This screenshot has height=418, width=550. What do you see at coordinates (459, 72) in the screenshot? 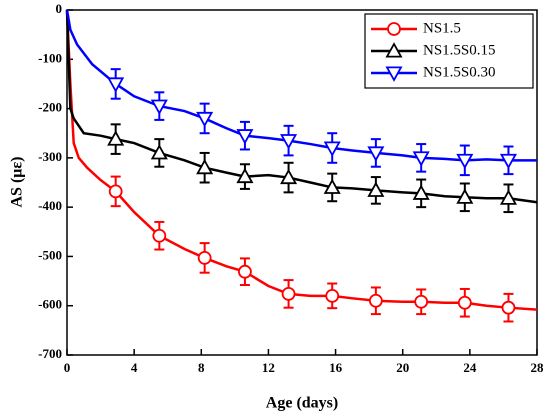
I see `legend-label: NS1.5S0.30` at bounding box center [459, 72].